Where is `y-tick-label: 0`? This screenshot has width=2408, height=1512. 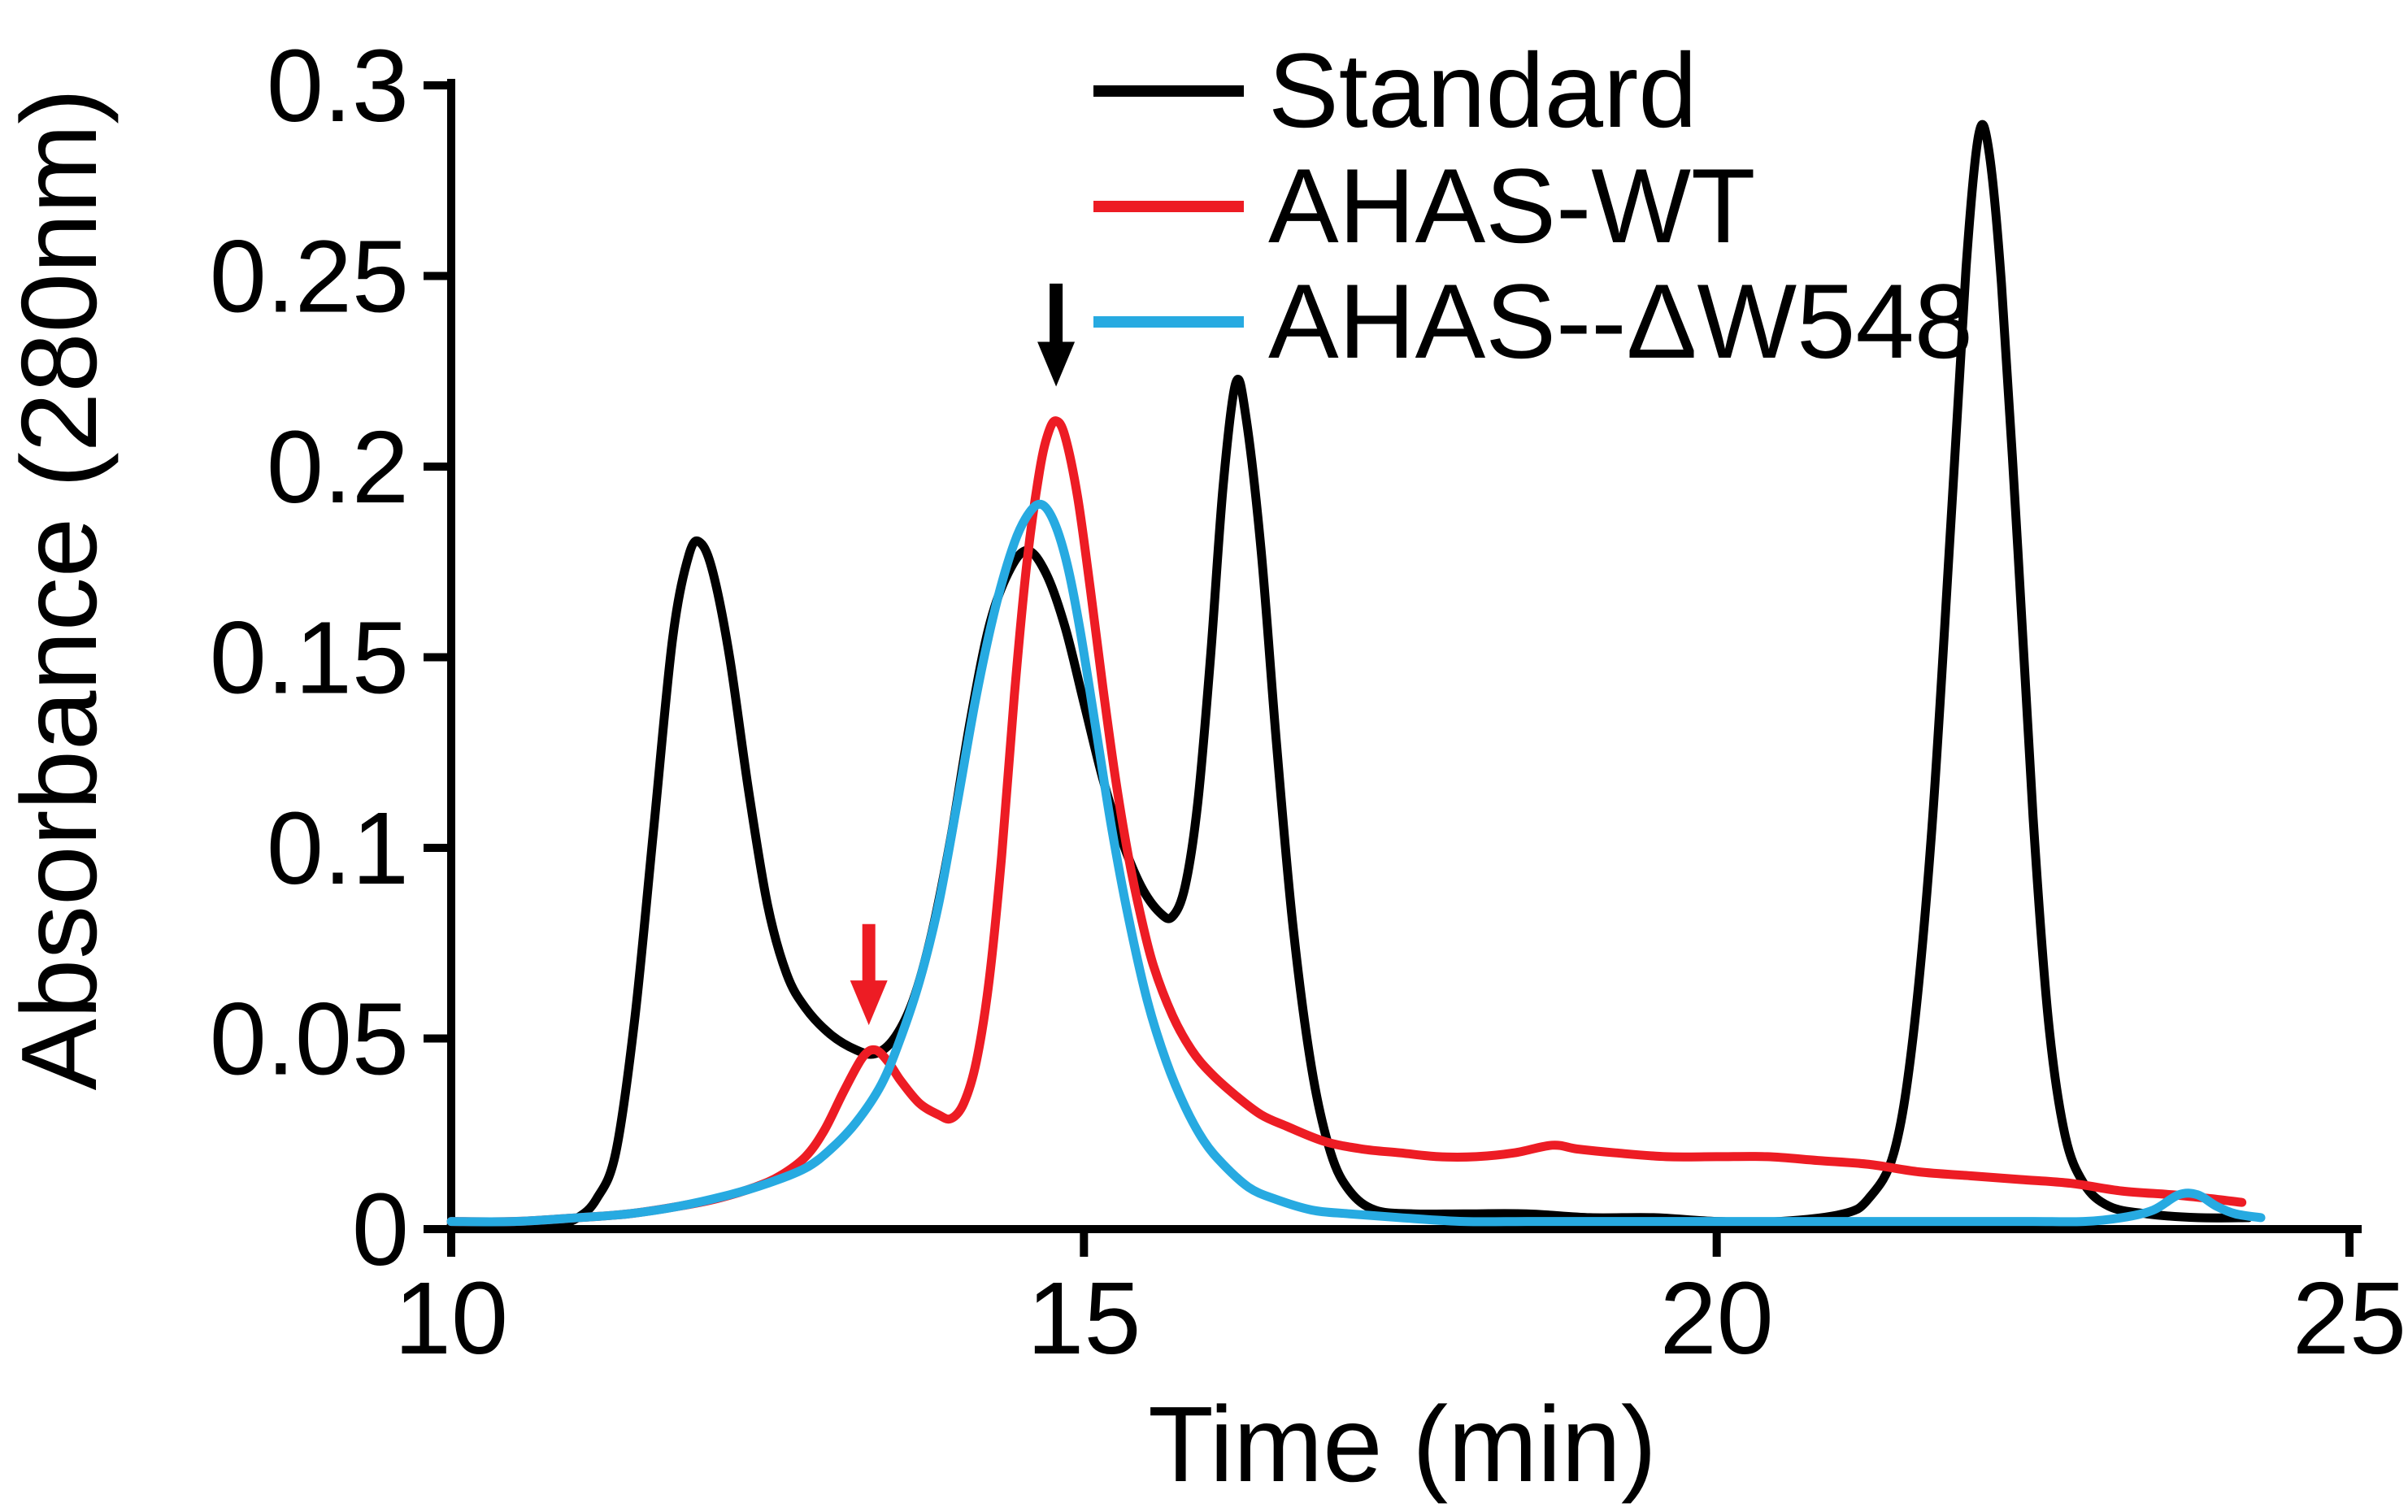 y-tick-label: 0 is located at coordinates (380, 1229).